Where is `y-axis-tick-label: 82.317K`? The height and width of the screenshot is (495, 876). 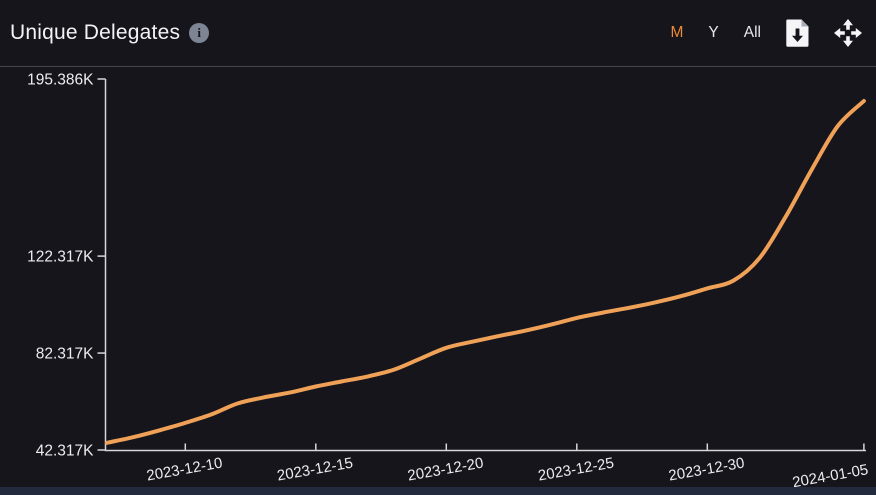 y-axis-tick-label: 82.317K is located at coordinates (65, 353).